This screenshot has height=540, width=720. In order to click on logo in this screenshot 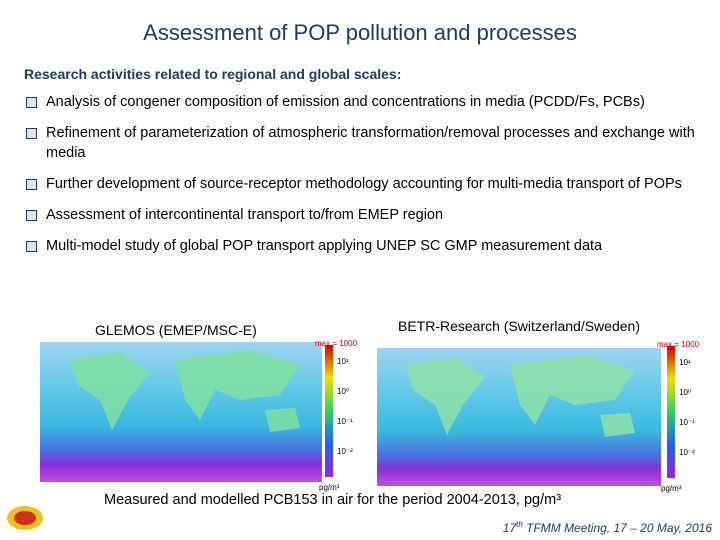, I will do `click(25, 518)`.